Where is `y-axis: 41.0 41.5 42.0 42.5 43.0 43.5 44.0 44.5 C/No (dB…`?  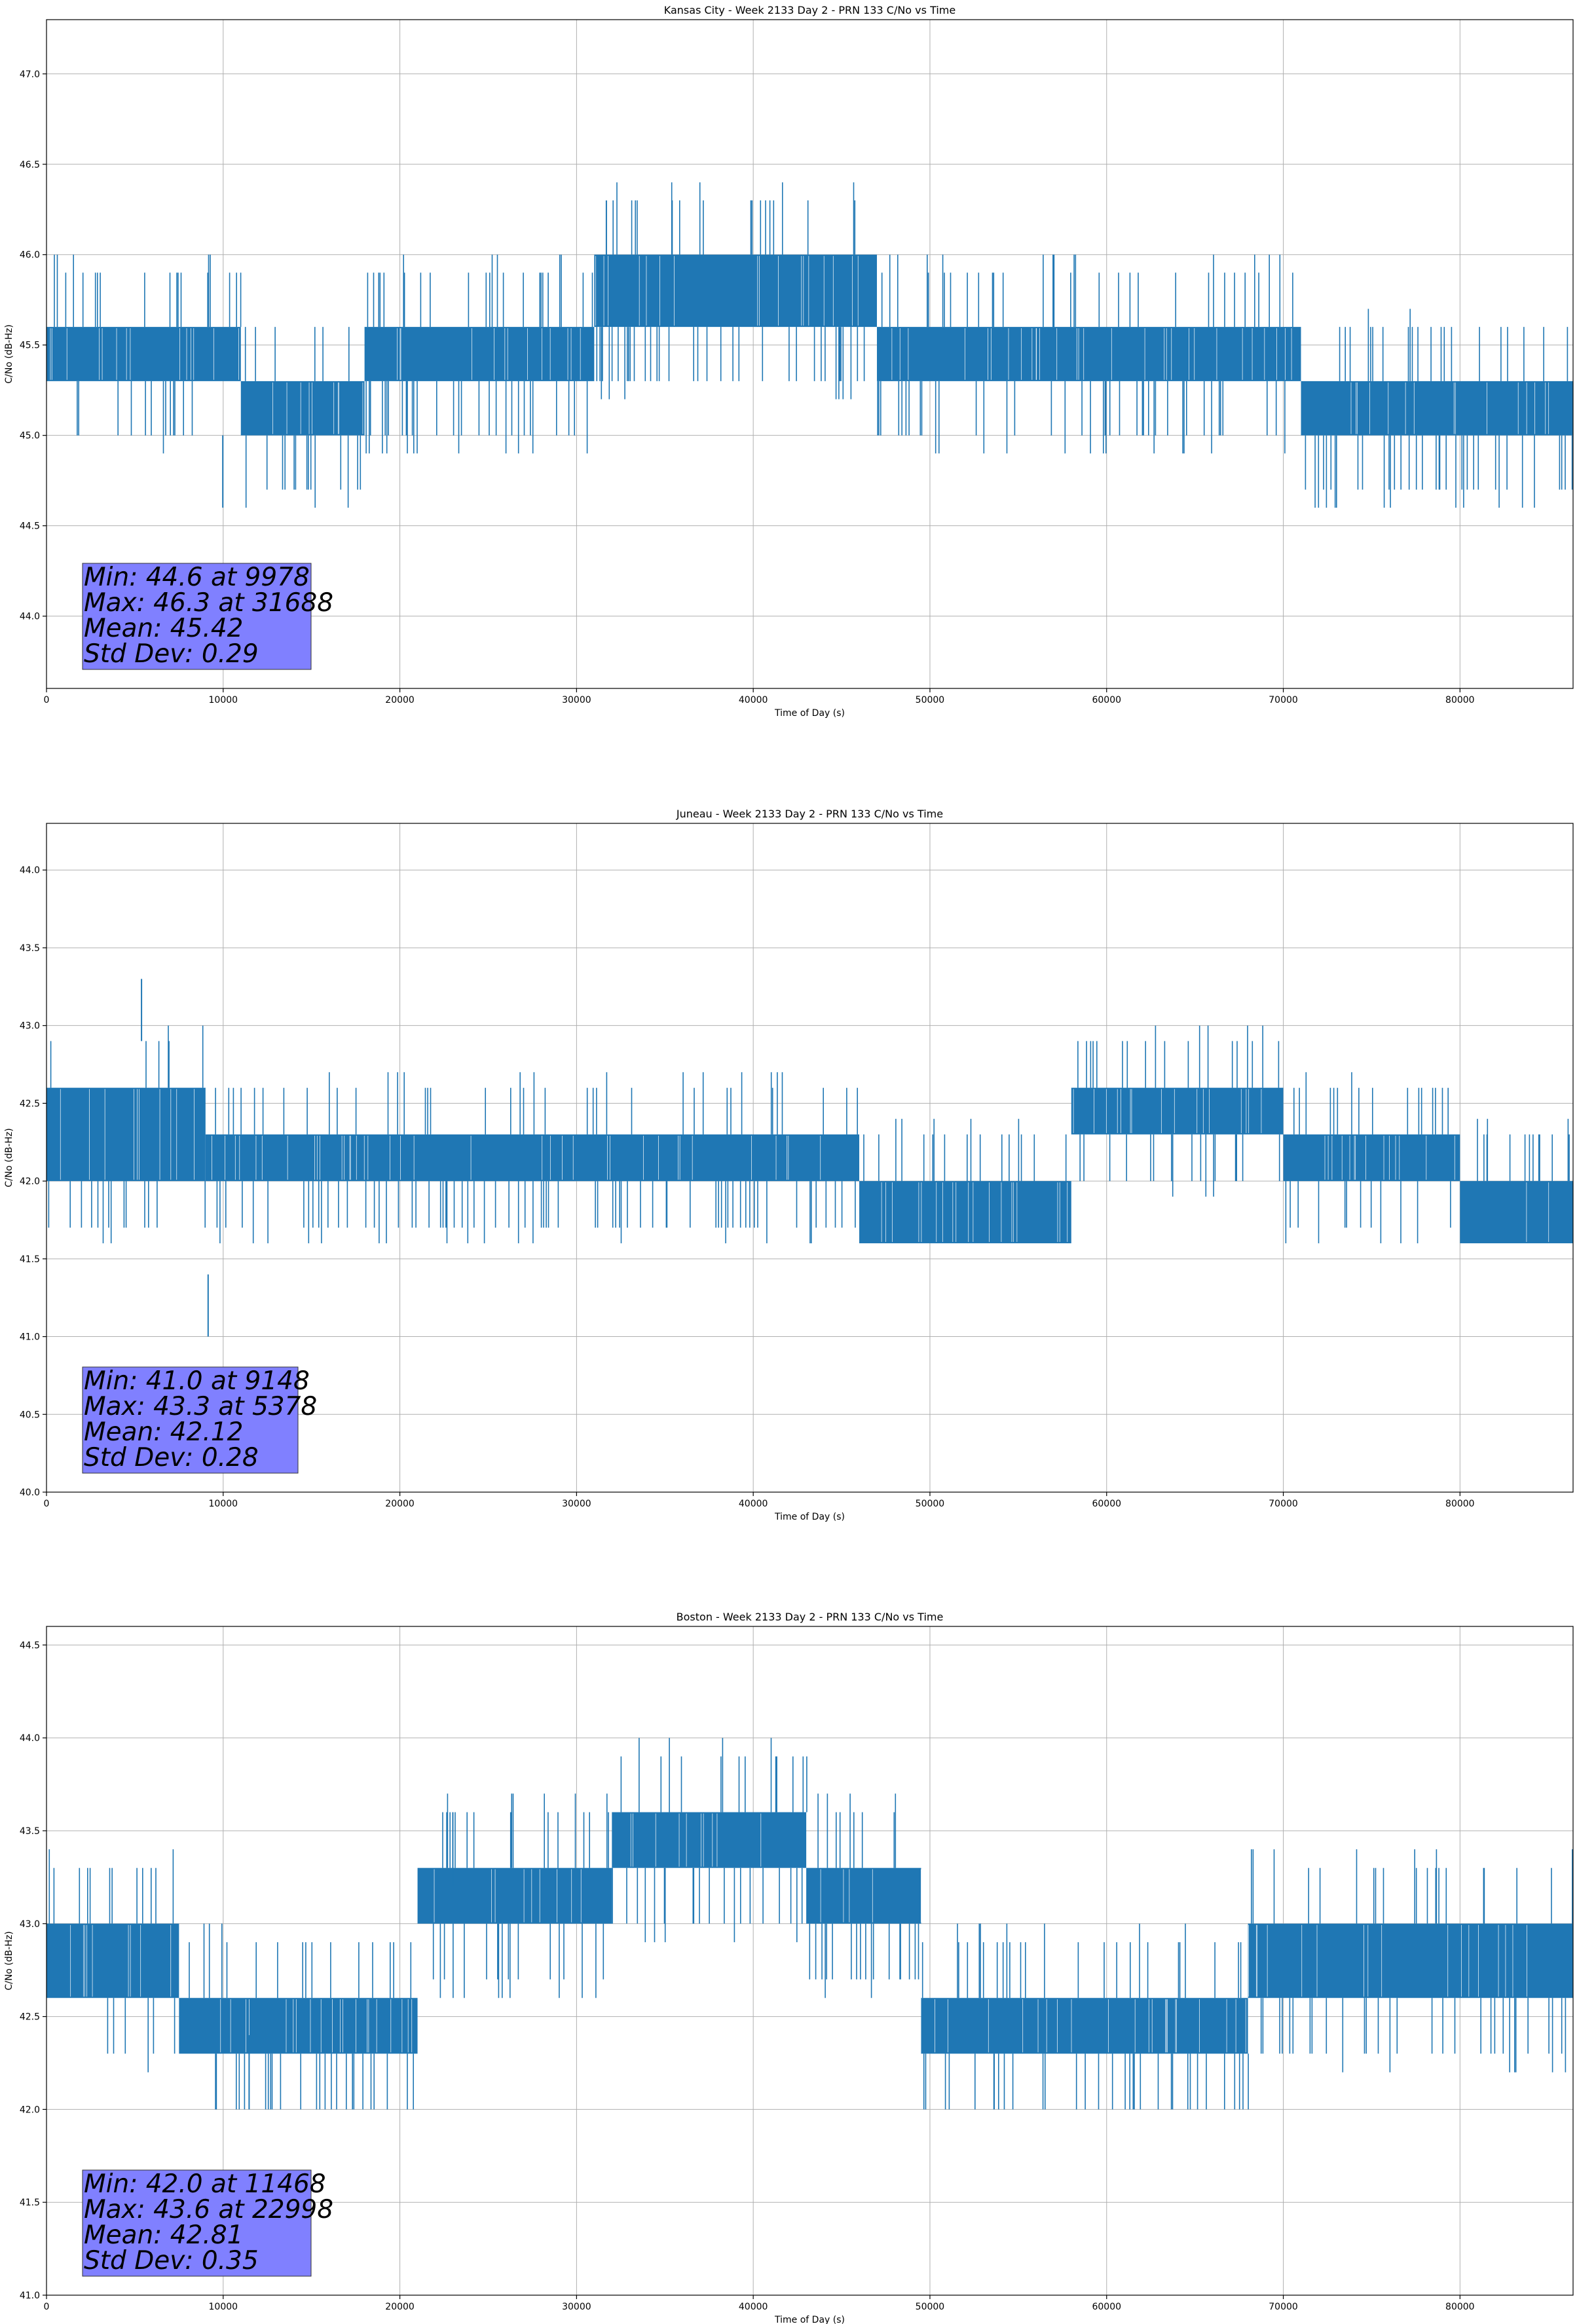
y-axis: 41.0 41.5 42.0 42.5 43.0 43.5 44.0 44.5 C/No (dB… is located at coordinates (25, 1970).